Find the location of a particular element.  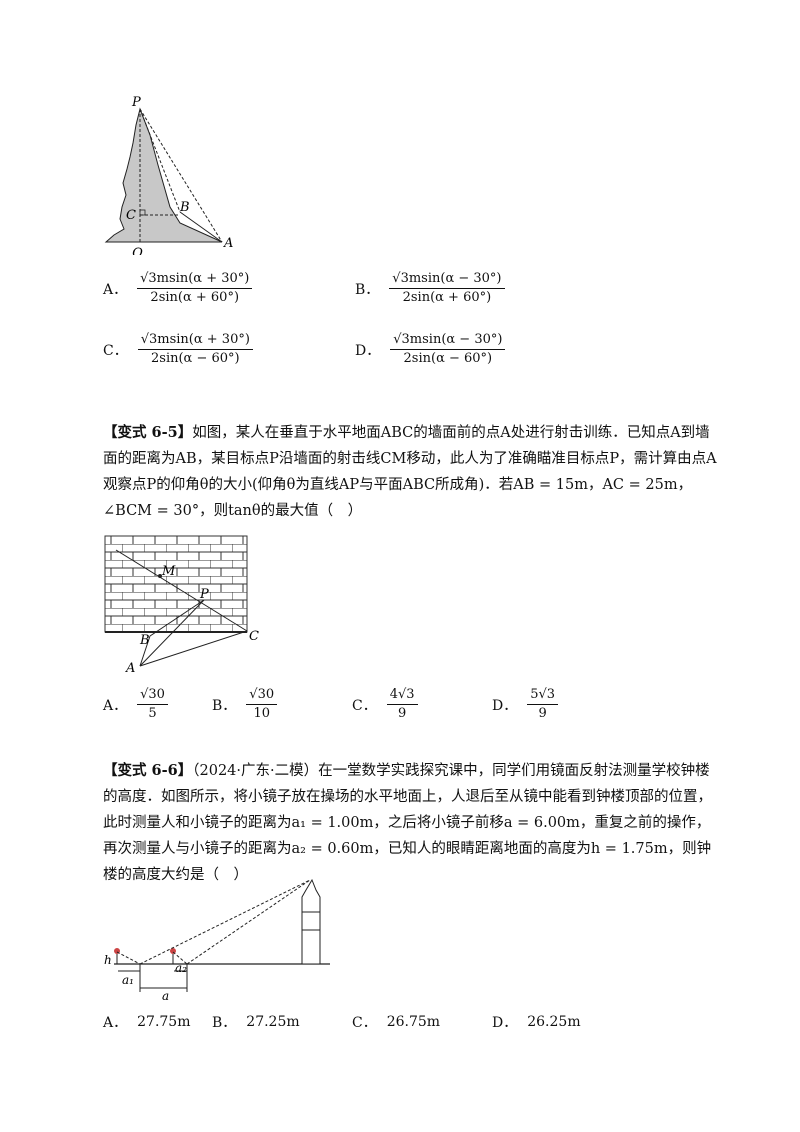

mountain-figure: P B C Q A is located at coordinates (168, 175).